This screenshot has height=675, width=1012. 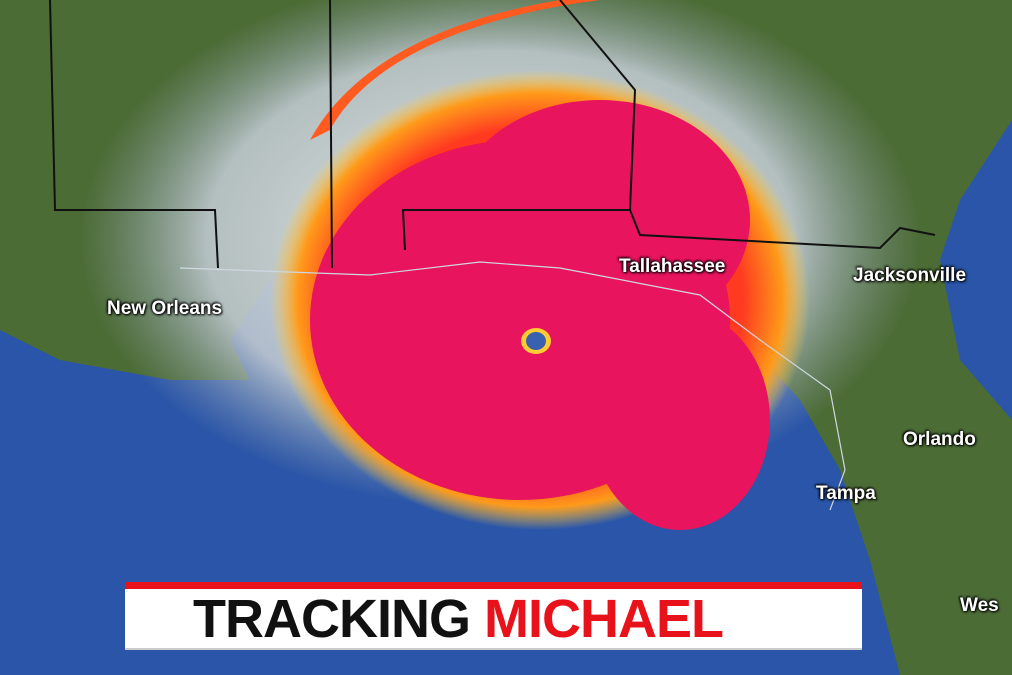 I want to click on hurricane-eye, so click(x=536, y=341).